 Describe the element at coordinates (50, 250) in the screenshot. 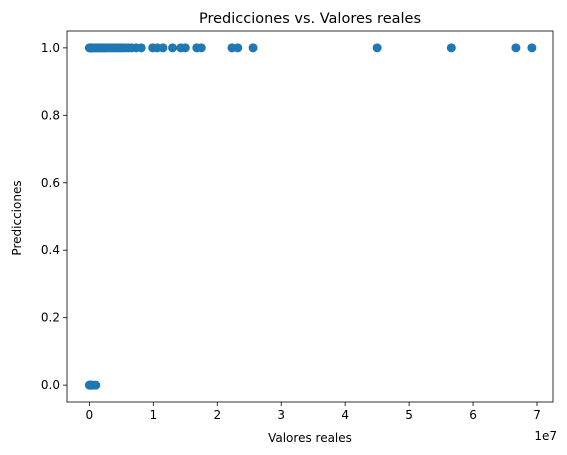

I see `y-tick-label: 0.4` at that location.